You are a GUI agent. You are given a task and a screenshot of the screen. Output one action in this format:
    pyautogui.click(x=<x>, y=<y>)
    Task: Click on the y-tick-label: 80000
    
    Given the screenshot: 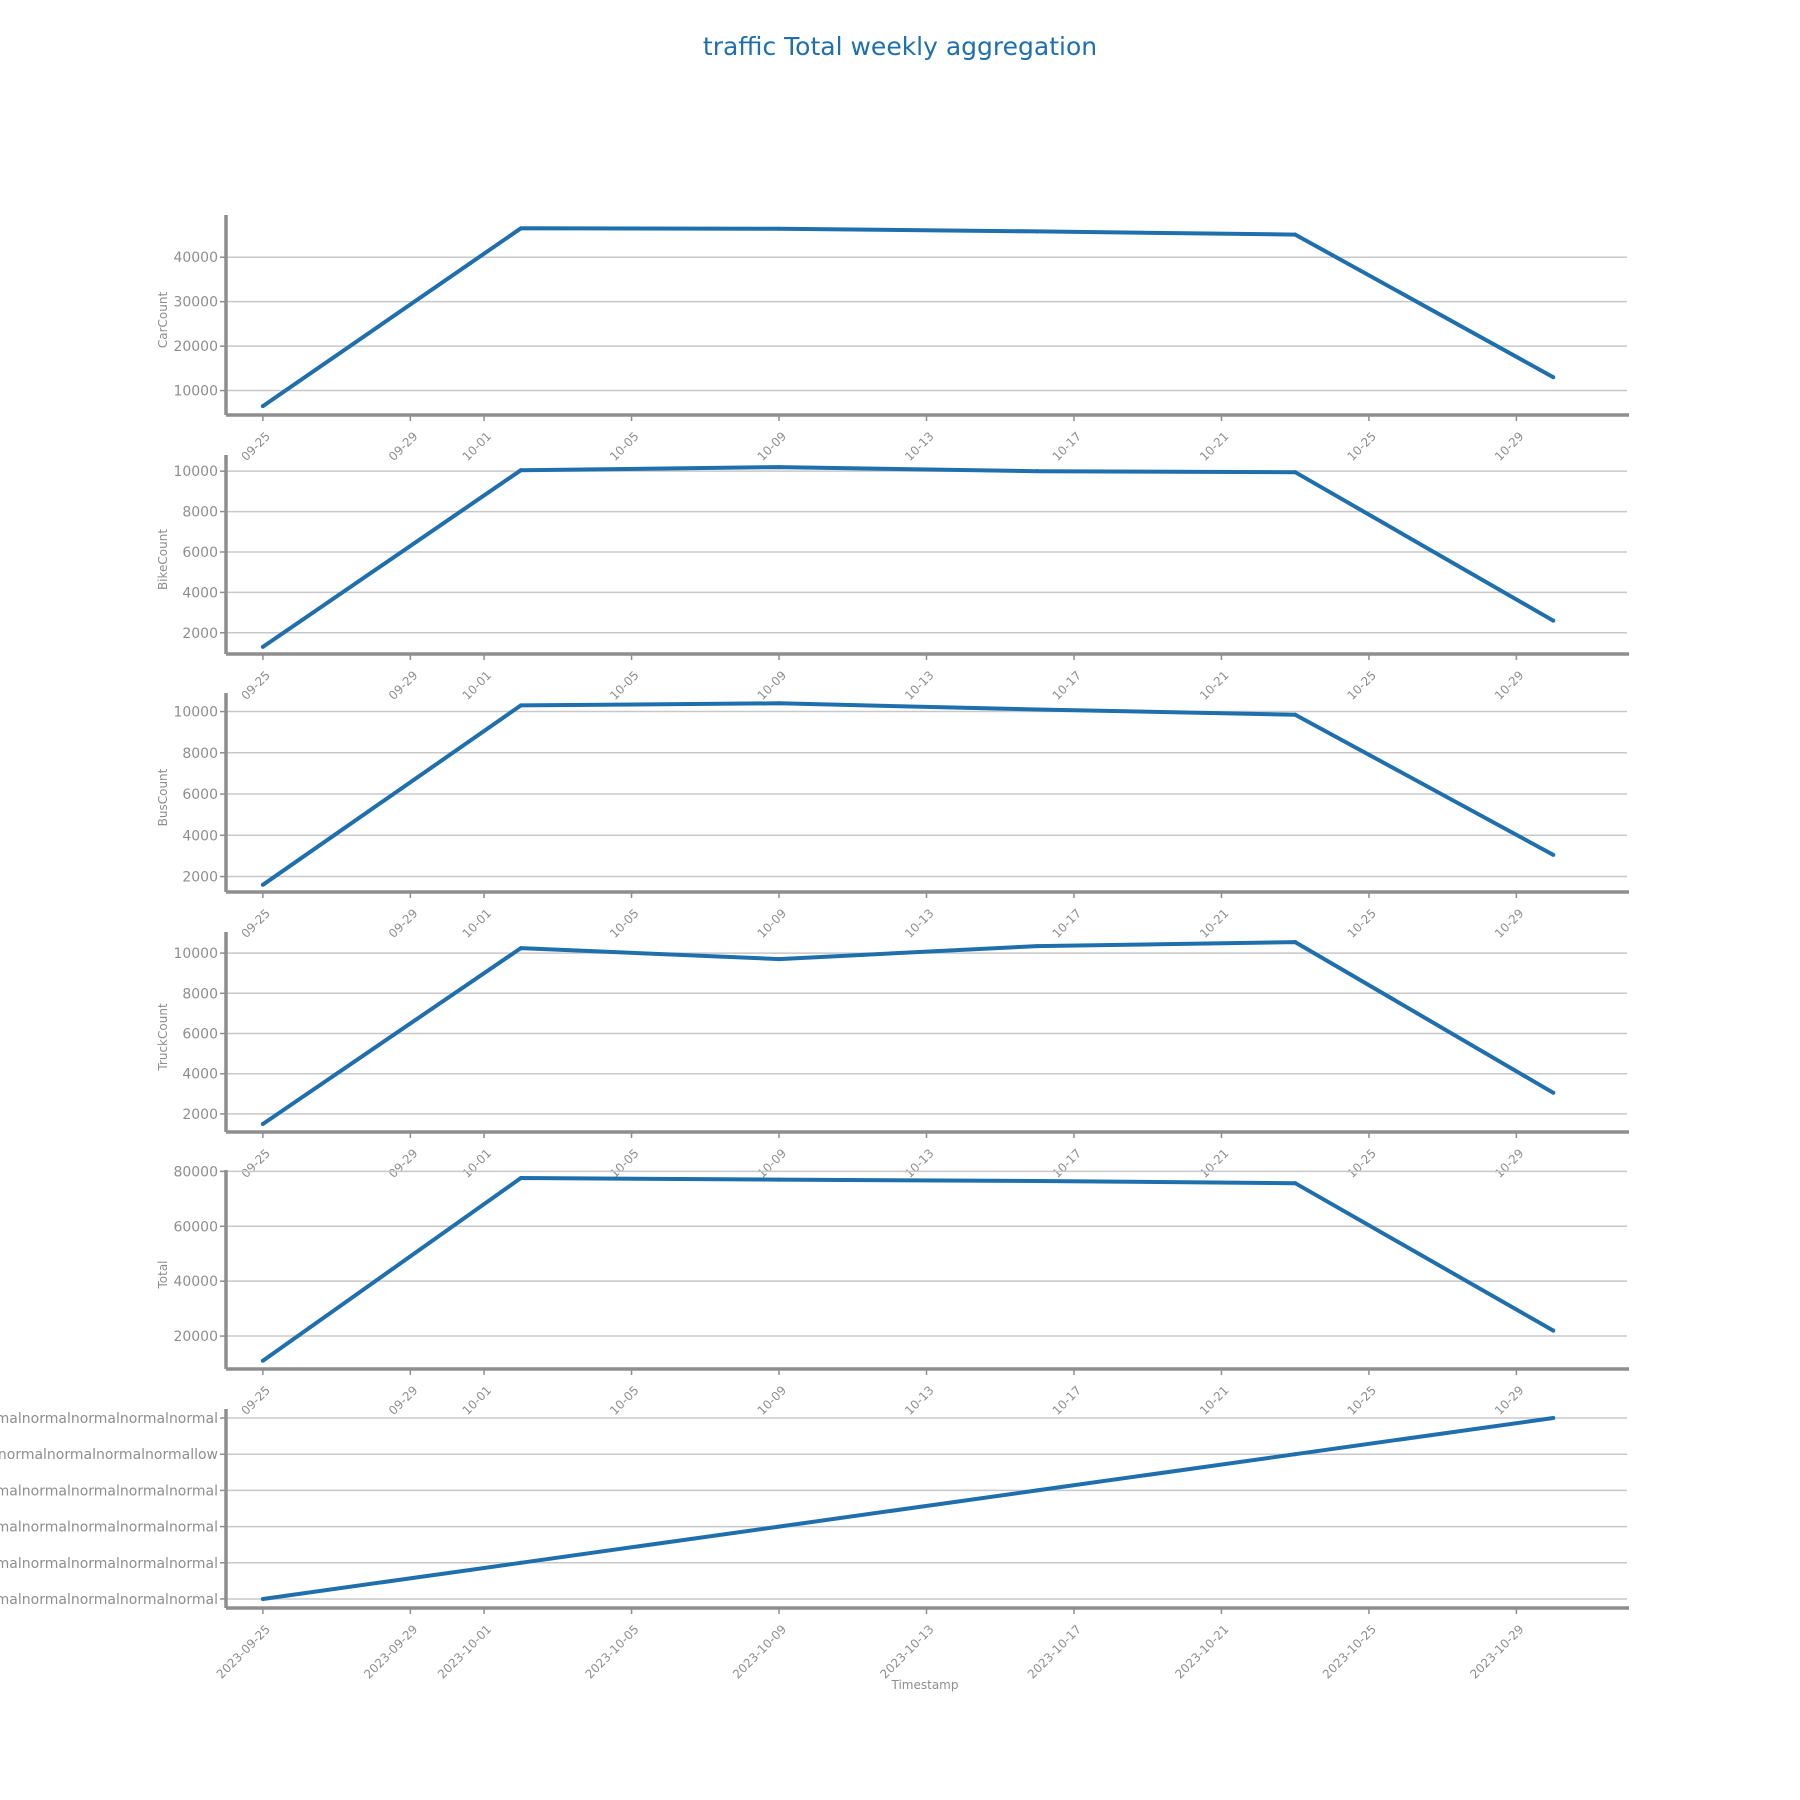 What is the action you would take?
    pyautogui.click(x=195, y=1172)
    